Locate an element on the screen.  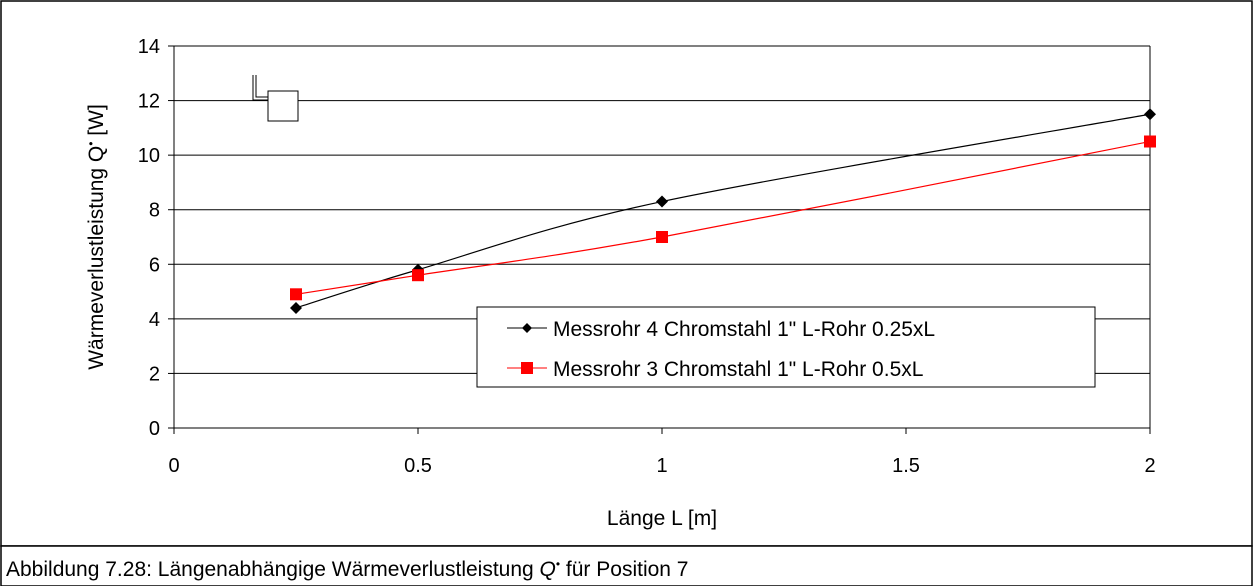
y-tick-label: 10 is located at coordinates (149, 156).